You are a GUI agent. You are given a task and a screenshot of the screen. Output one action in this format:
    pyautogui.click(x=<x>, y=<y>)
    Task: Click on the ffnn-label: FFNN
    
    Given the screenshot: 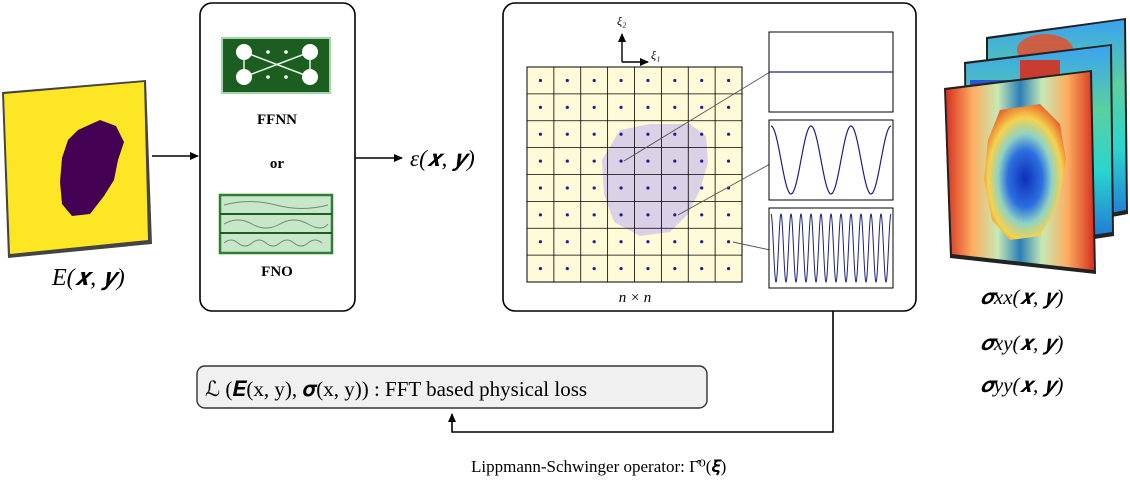 What is the action you would take?
    pyautogui.click(x=277, y=120)
    